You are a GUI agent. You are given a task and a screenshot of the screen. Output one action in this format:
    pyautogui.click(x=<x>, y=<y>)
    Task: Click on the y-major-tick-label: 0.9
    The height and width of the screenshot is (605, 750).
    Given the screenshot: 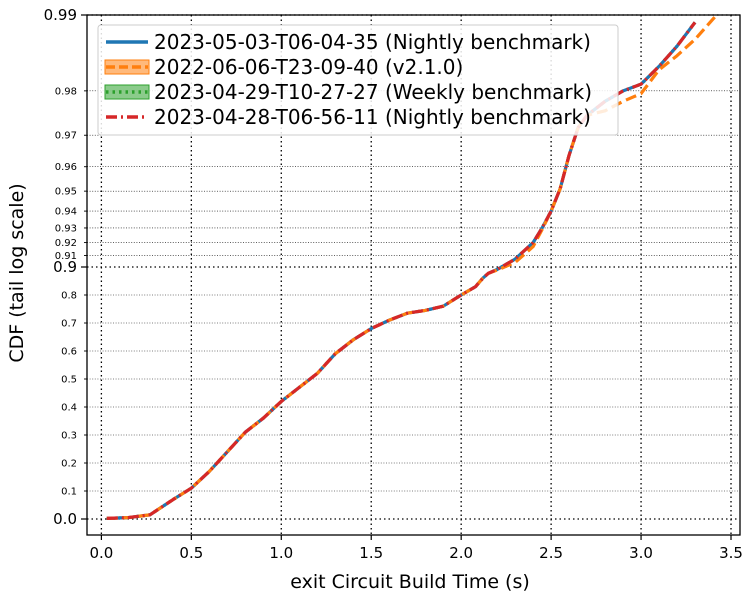 What is the action you would take?
    pyautogui.click(x=65, y=267)
    